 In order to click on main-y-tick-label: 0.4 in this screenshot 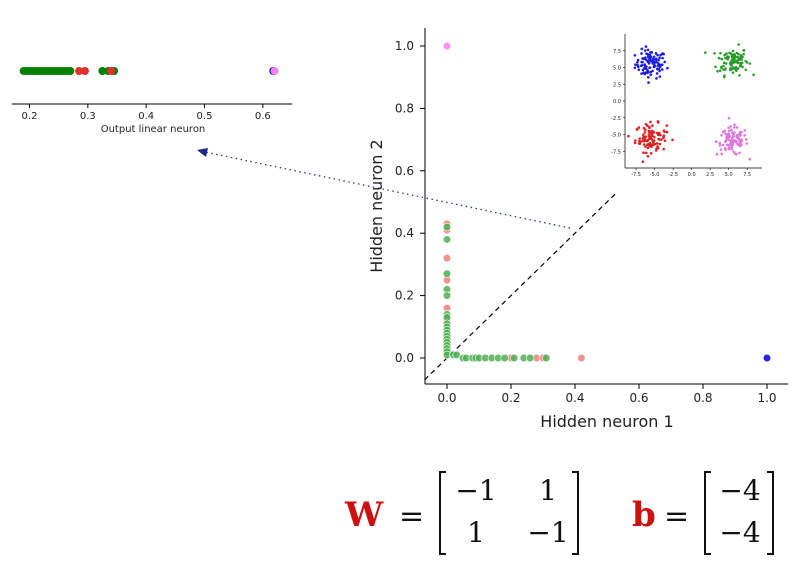, I will do `click(404, 233)`.